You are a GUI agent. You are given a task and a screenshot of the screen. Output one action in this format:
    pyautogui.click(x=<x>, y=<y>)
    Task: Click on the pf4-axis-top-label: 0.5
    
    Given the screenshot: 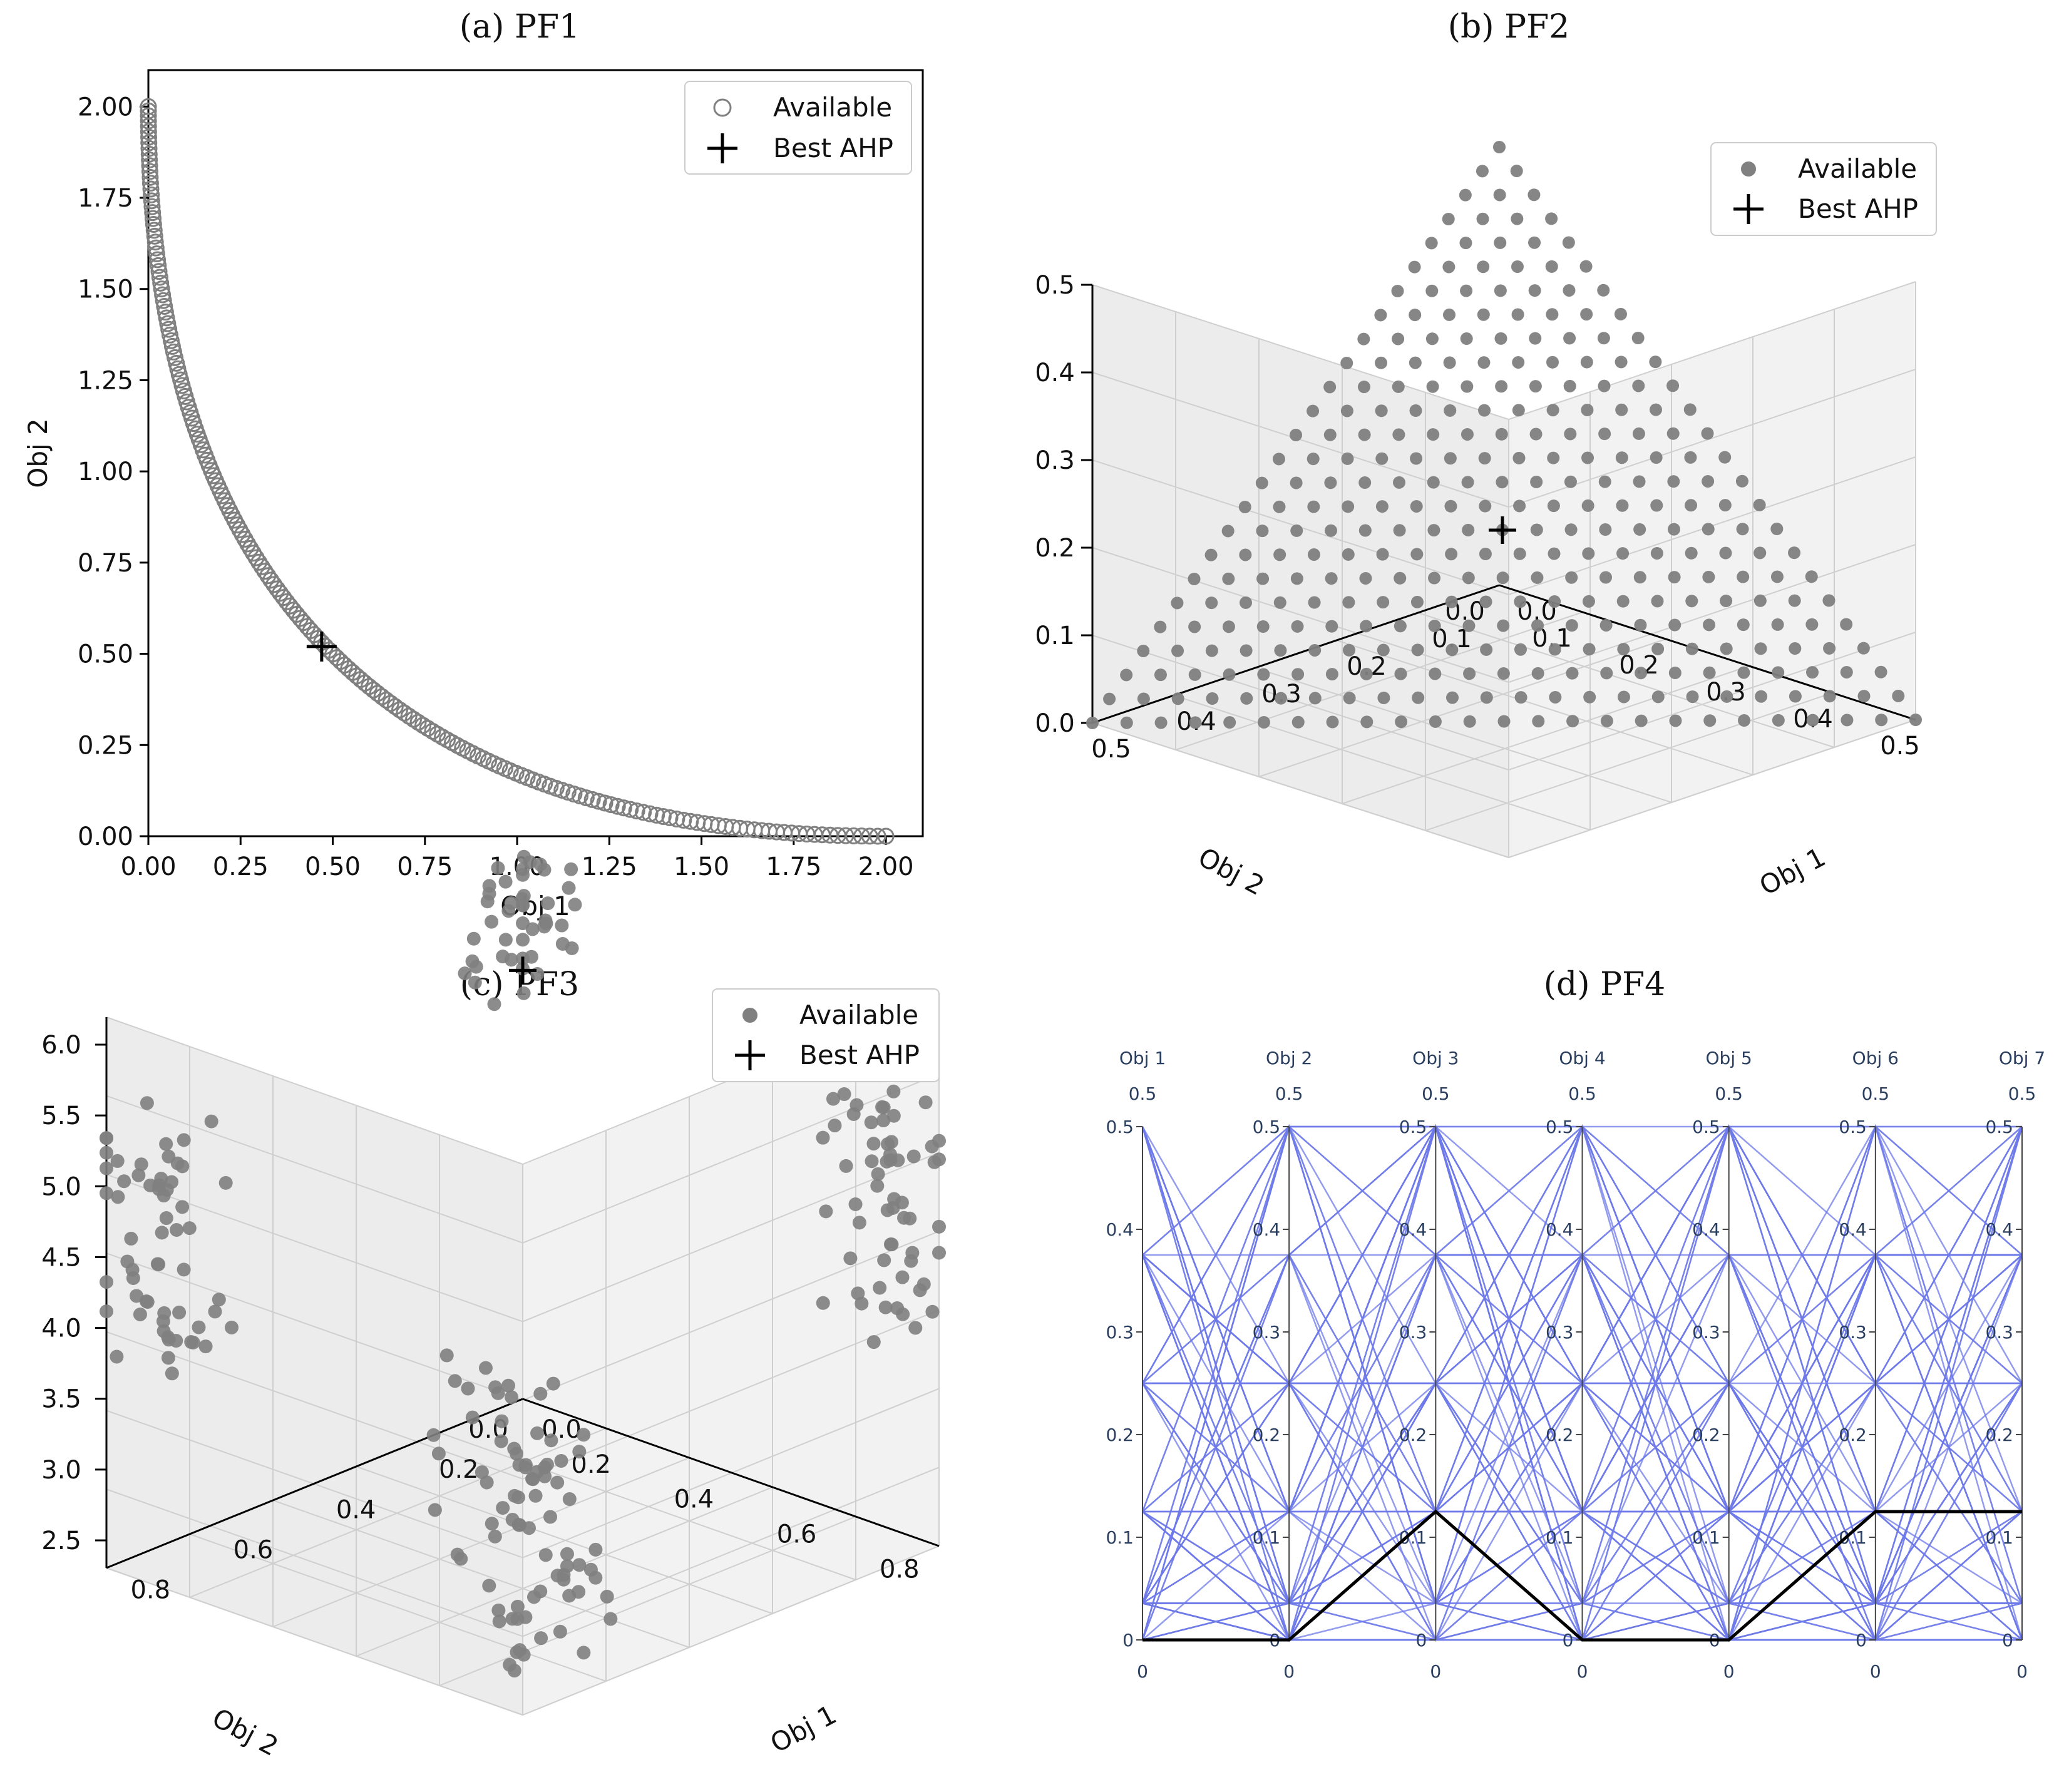 What is the action you would take?
    pyautogui.click(x=1876, y=1093)
    